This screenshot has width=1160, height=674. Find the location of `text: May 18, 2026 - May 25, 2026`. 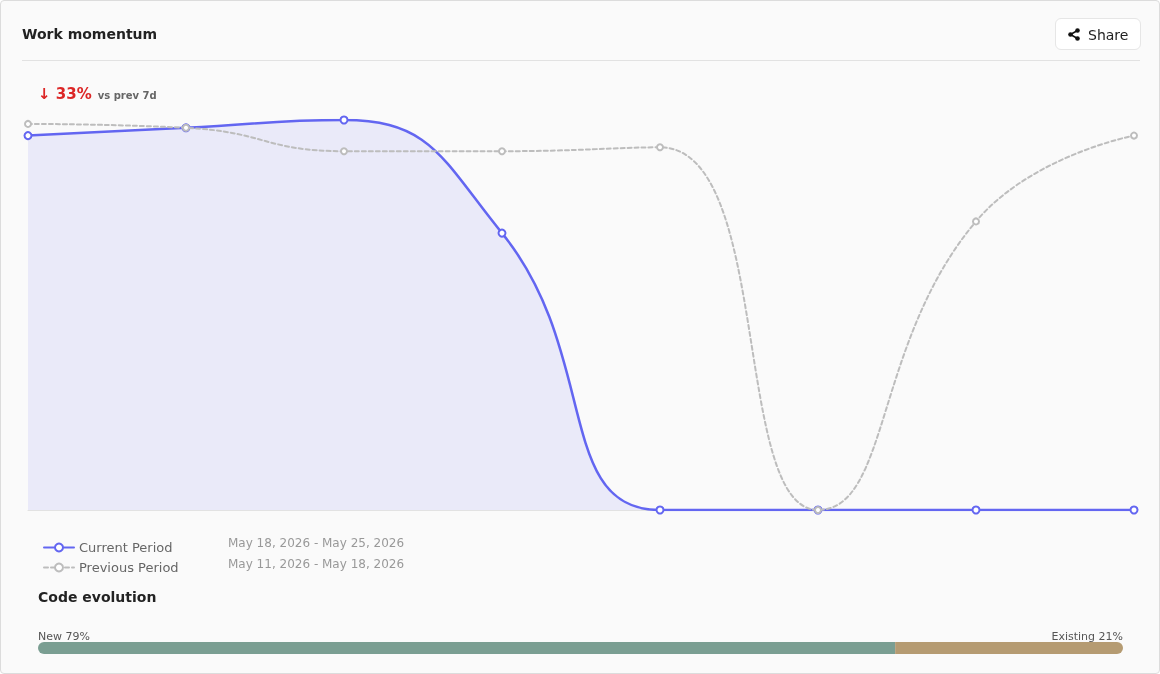

text: May 18, 2026 - May 25, 2026 is located at coordinates (316, 543).